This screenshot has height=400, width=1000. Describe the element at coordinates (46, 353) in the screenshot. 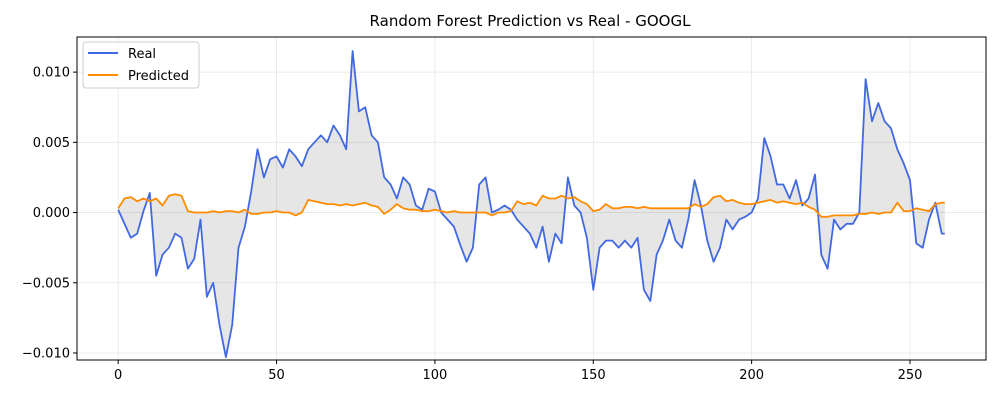

I see `y-tick-label: −0.010` at that location.